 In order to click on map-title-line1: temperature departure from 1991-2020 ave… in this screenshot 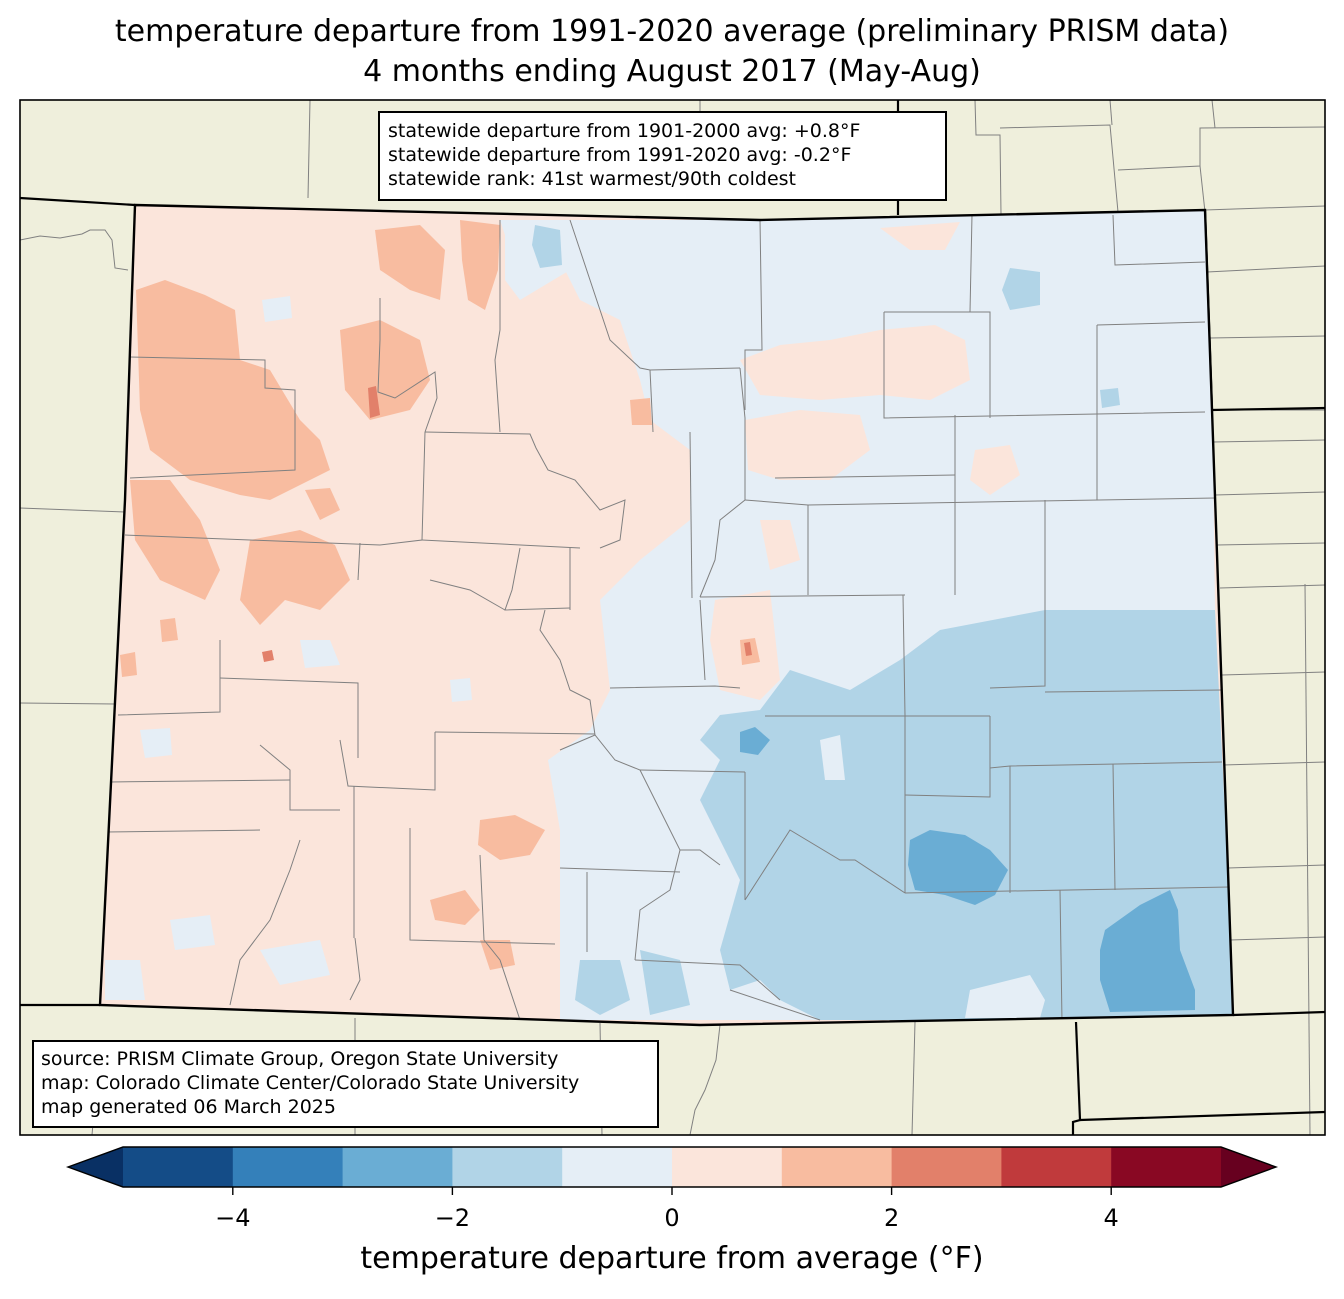, I will do `click(672, 31)`.